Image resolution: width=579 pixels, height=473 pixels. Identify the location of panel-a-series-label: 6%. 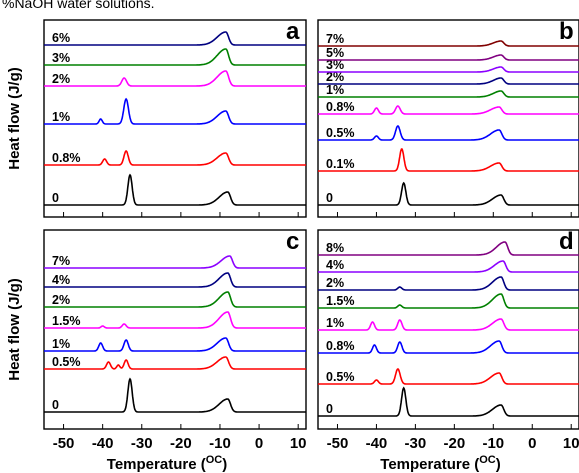
(61, 38).